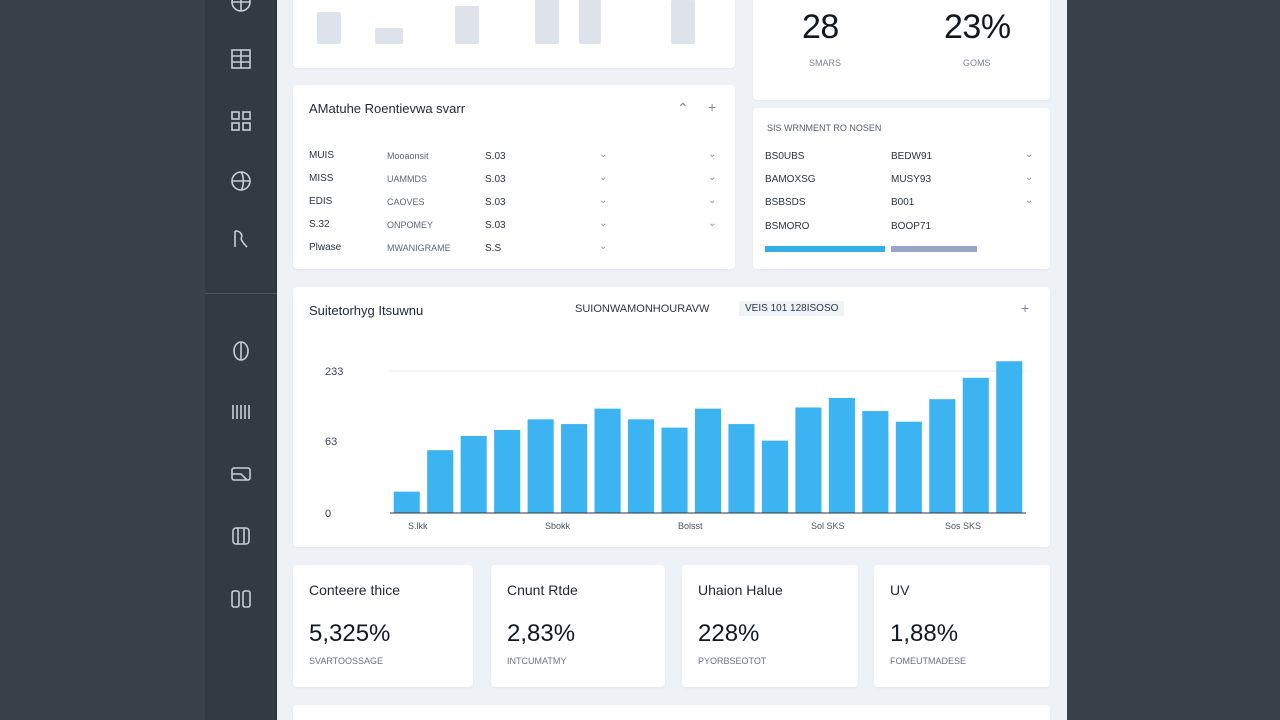 The height and width of the screenshot is (720, 1280). Describe the element at coordinates (241, 121) in the screenshot. I see `apps-icon` at that location.